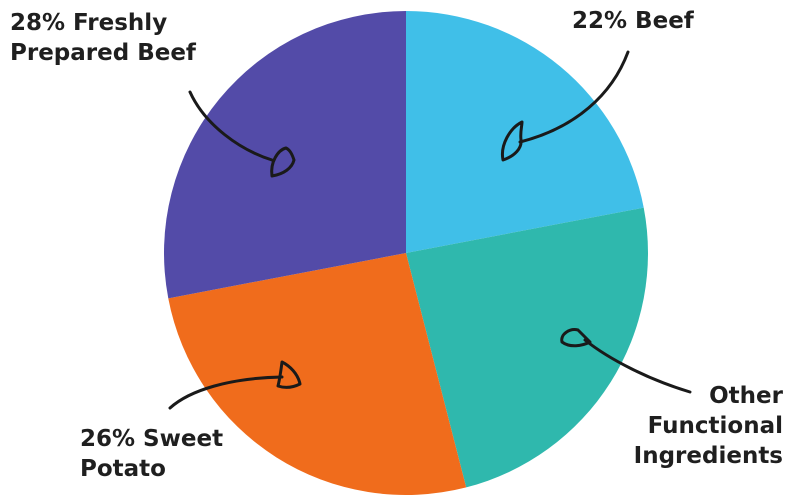 This screenshot has height=495, width=799. I want to click on label-line: Prepared Beef, so click(103, 53).